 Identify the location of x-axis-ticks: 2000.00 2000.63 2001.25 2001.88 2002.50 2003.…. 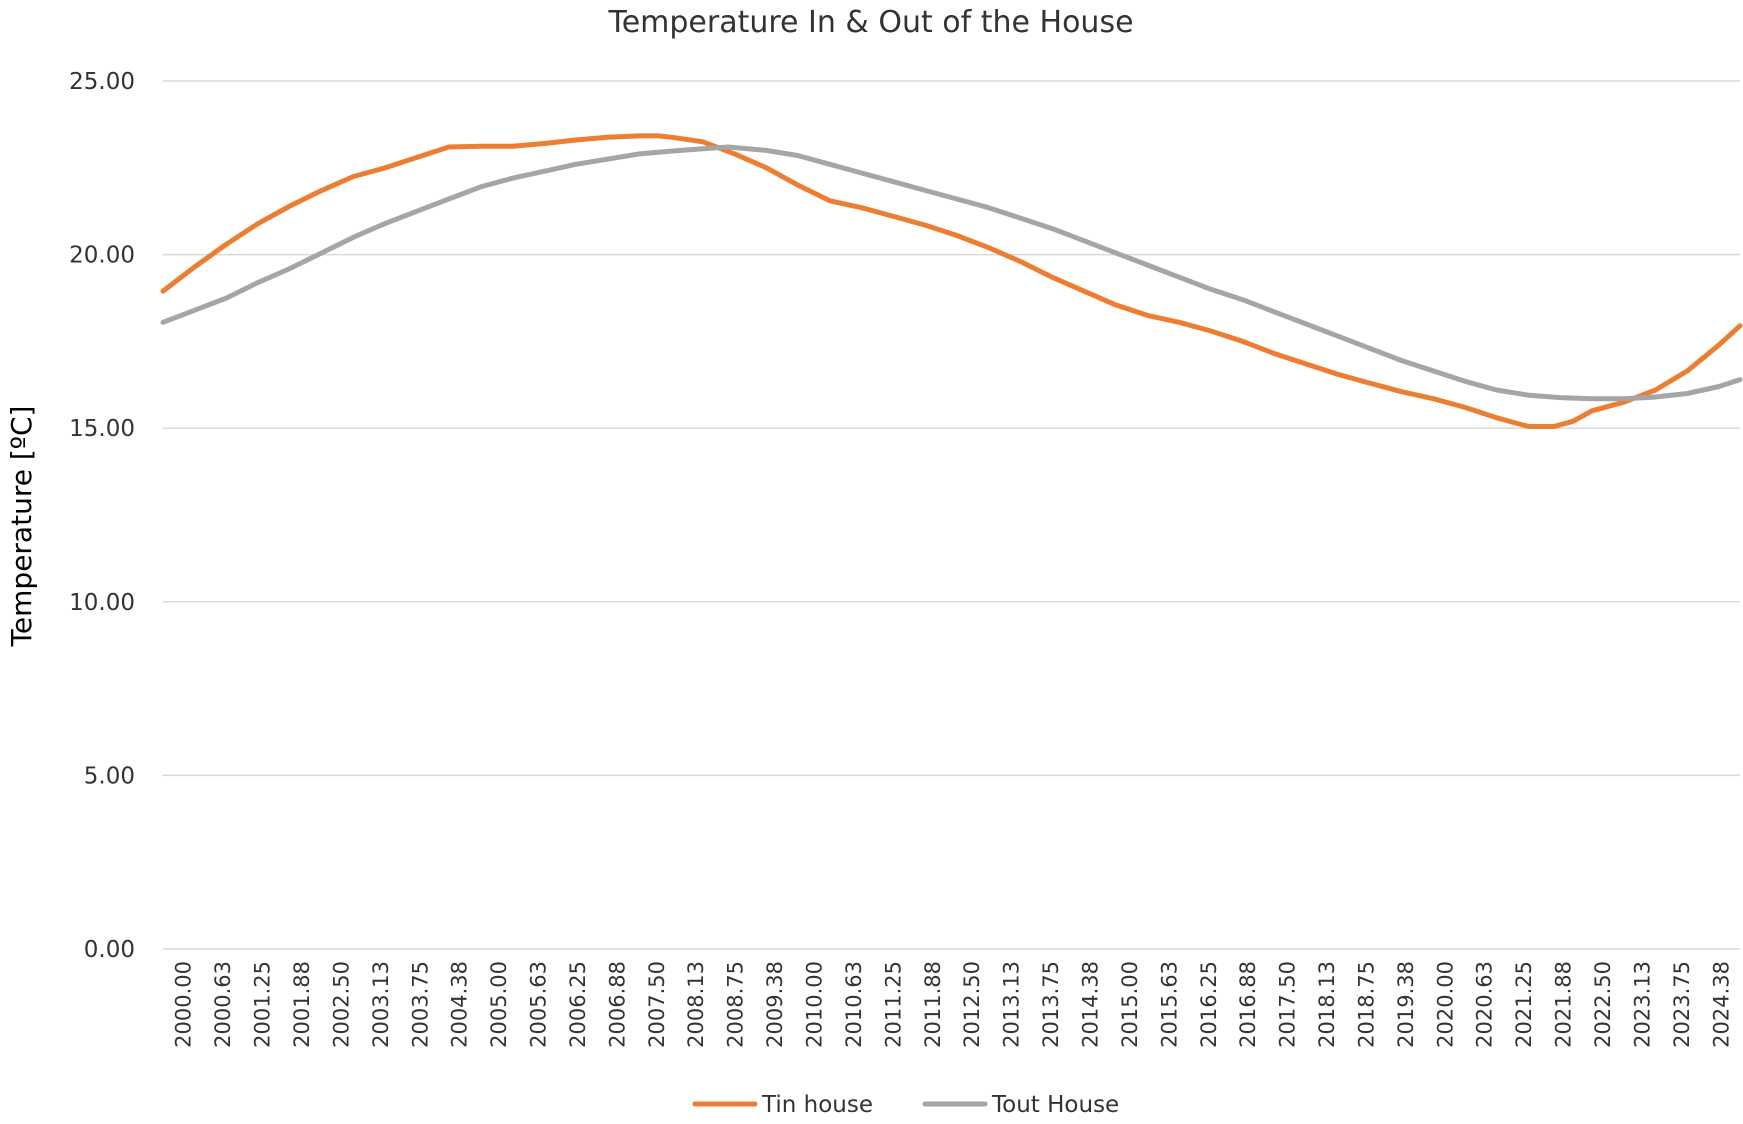
(953, 1004).